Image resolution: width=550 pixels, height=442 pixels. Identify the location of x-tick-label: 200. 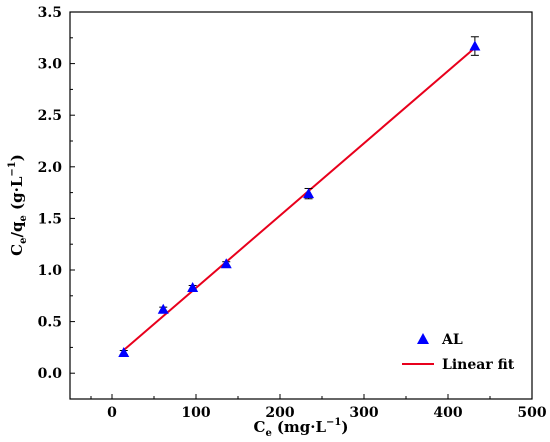
(279, 413).